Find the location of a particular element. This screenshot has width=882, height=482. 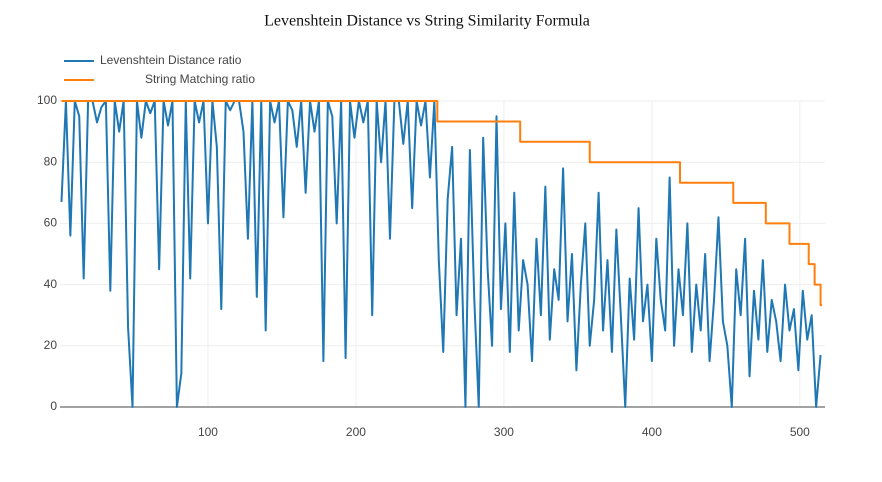

x-tick-label: 500 is located at coordinates (800, 432).